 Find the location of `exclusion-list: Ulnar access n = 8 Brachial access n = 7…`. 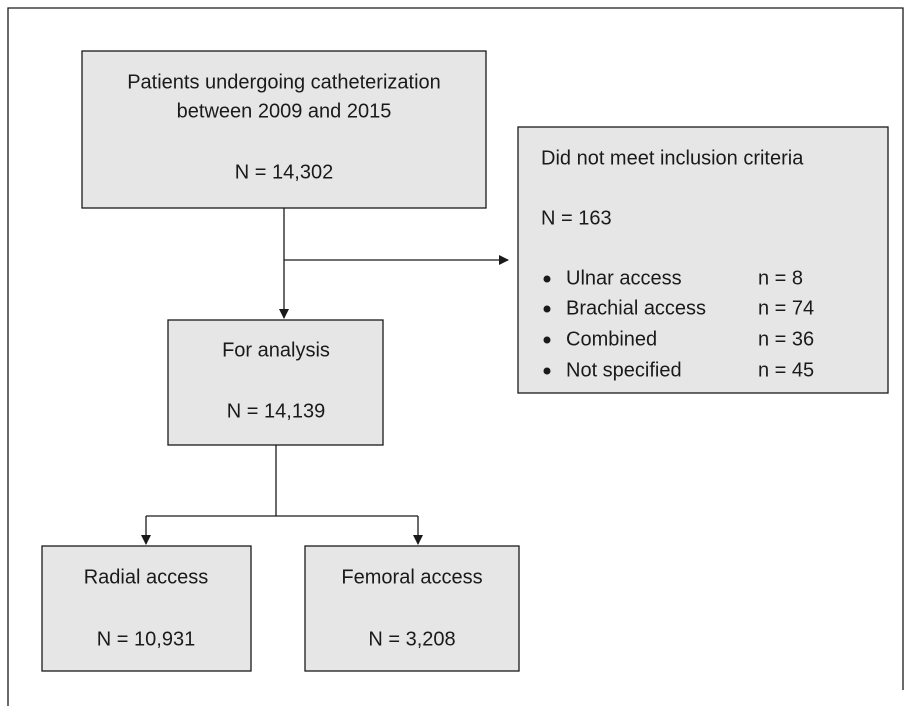

exclusion-list: Ulnar access n = 8 Brachial access n = 7… is located at coordinates (678, 324).